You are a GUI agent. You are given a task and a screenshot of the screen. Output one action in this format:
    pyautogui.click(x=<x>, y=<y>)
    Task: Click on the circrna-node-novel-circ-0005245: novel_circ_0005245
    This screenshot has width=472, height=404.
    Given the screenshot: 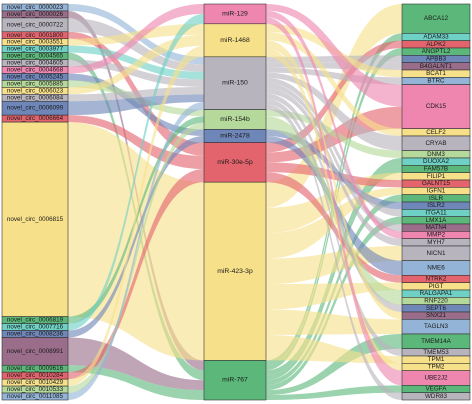 What is the action you would take?
    pyautogui.click(x=35, y=77)
    